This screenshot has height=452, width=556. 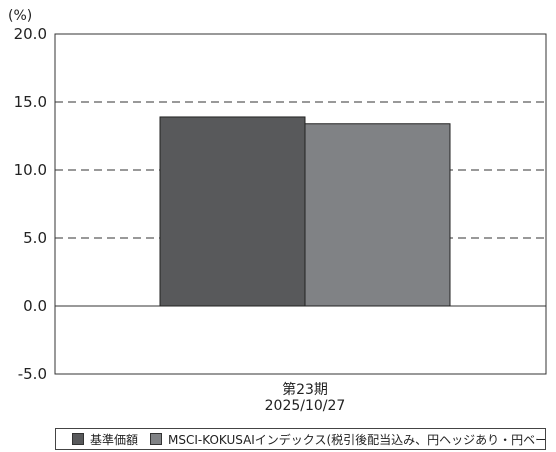 I want to click on y-axis-unit: (%), so click(x=20, y=16).